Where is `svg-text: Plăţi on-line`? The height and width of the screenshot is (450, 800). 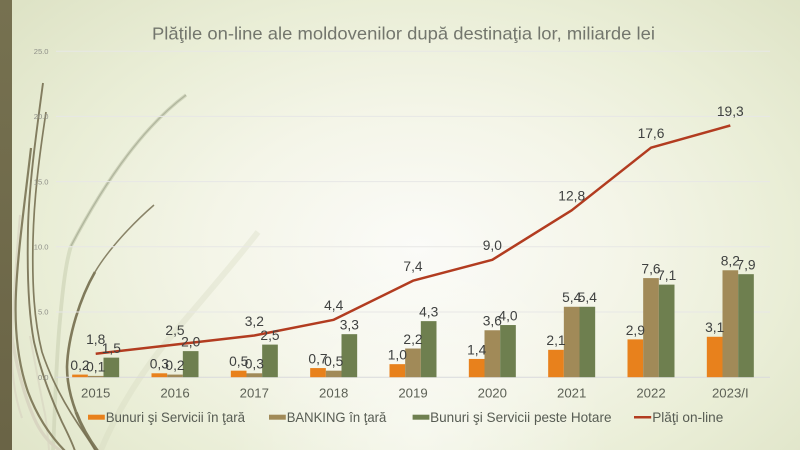
svg-text: Plăţi on-line is located at coordinates (687, 417).